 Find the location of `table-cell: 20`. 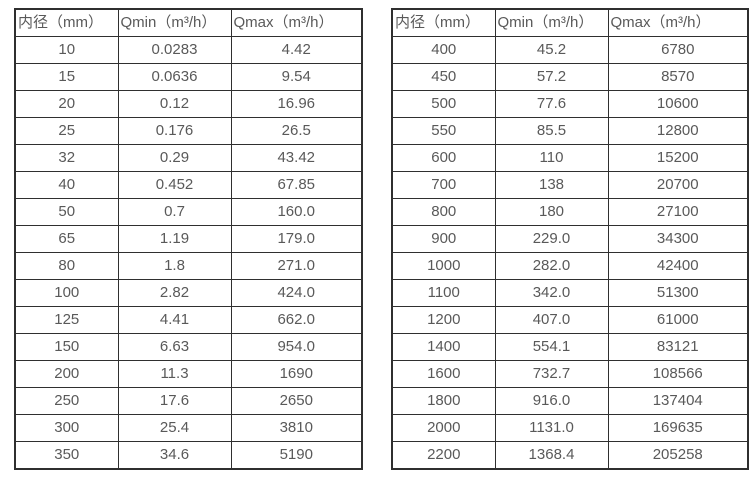

table-cell: 20 is located at coordinates (66, 104).